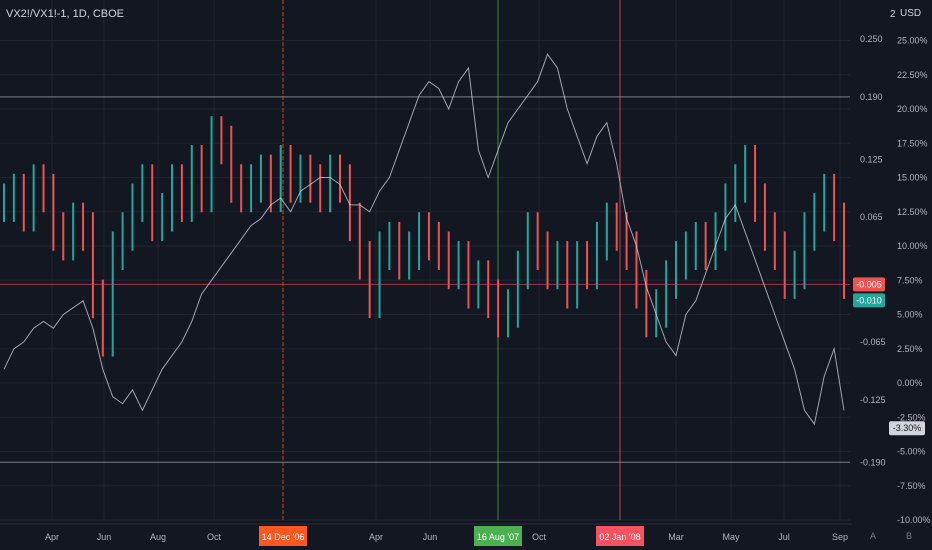 The height and width of the screenshot is (550, 932). What do you see at coordinates (65, 14) in the screenshot?
I see `ticker-label: VX2!/VX1!-1, 1D, CBOE` at bounding box center [65, 14].